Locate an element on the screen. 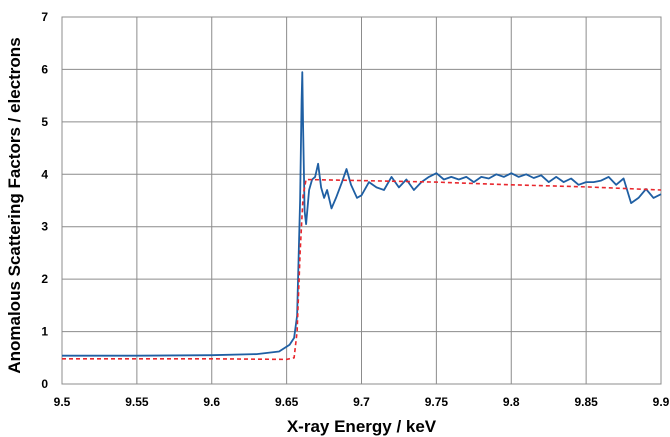 This screenshot has width=670, height=437. x-tick-label: 9.75 is located at coordinates (437, 402).